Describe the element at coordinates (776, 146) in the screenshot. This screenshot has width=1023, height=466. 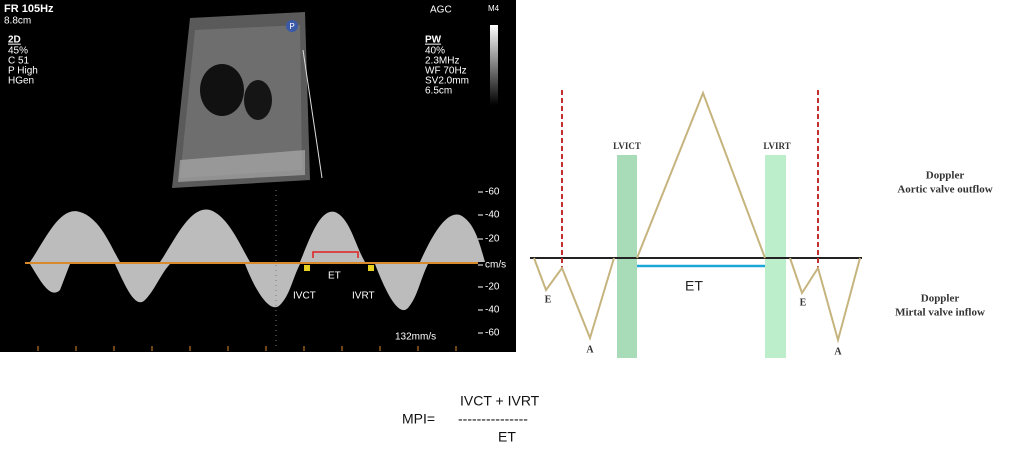
I see `lvirt-label: LVIRT` at that location.